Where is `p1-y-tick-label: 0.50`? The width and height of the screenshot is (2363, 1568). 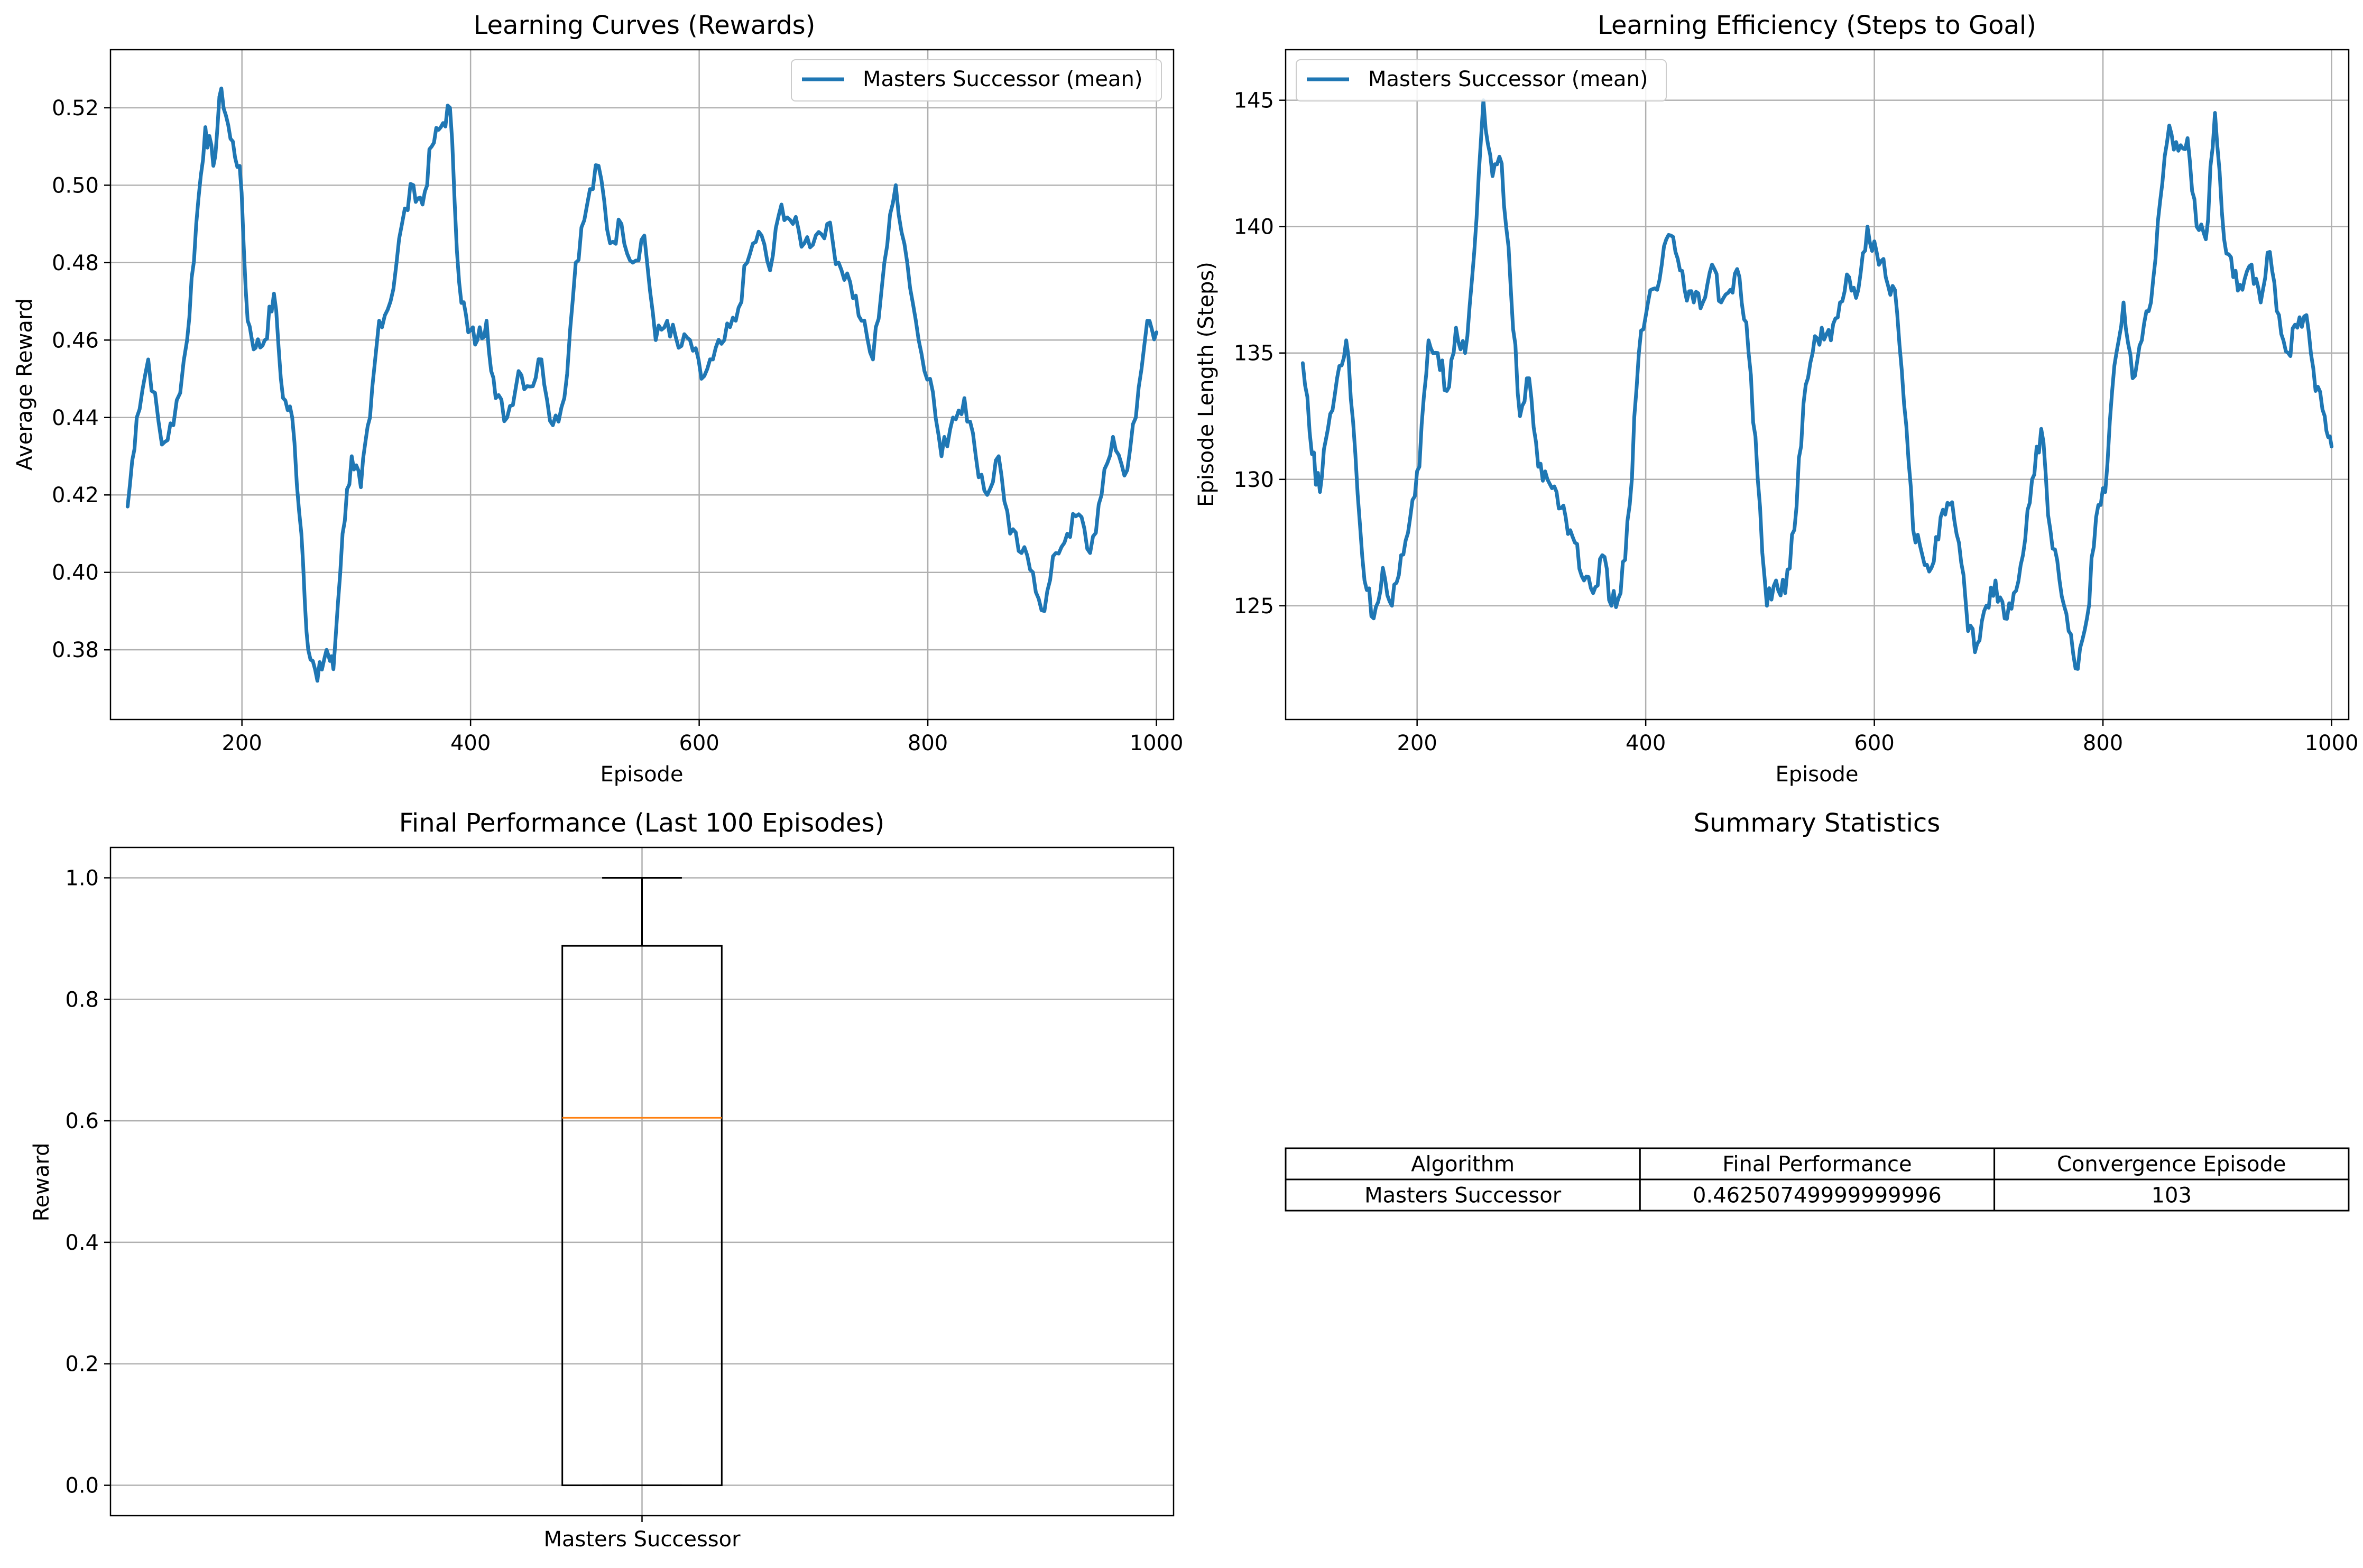
p1-y-tick-label: 0.50 is located at coordinates (75, 185).